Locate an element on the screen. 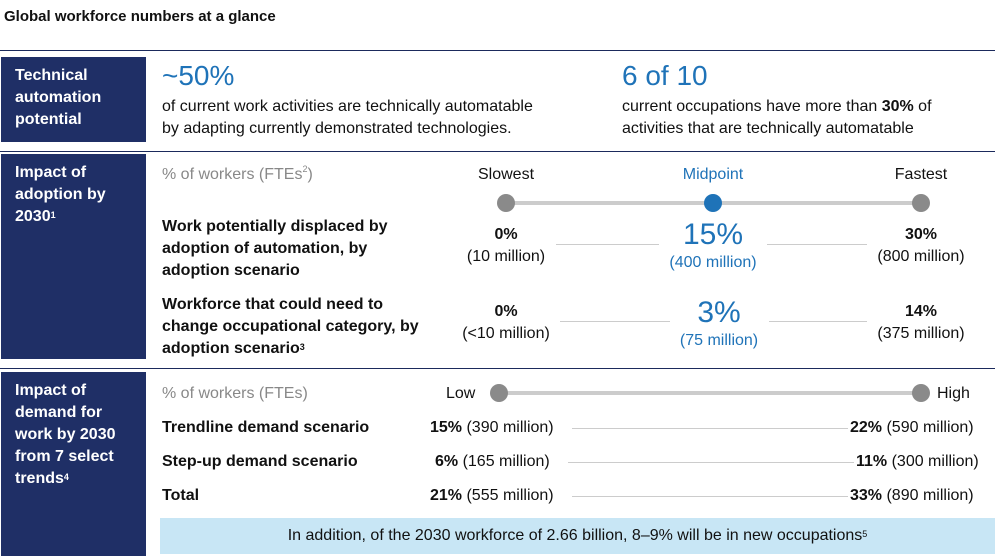 This screenshot has width=995, height=558. abs: (590 million) is located at coordinates (928, 427).